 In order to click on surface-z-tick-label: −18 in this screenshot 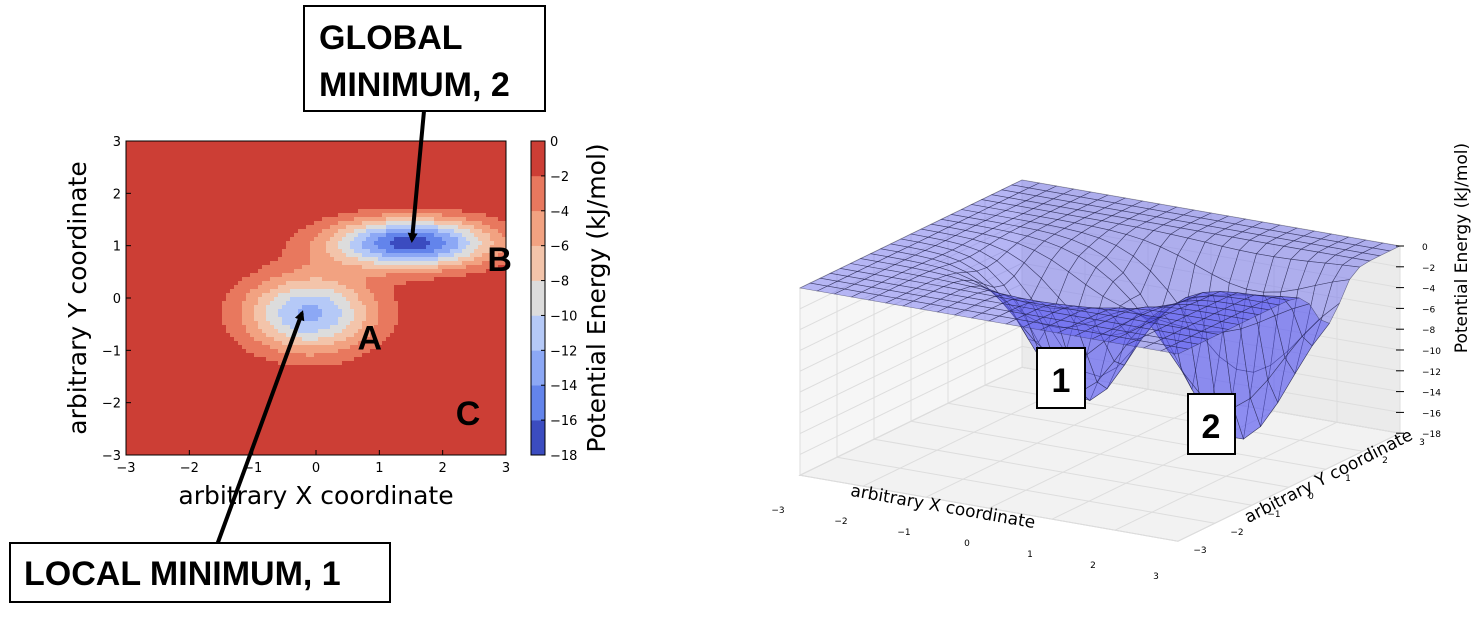, I will do `click(1431, 435)`.